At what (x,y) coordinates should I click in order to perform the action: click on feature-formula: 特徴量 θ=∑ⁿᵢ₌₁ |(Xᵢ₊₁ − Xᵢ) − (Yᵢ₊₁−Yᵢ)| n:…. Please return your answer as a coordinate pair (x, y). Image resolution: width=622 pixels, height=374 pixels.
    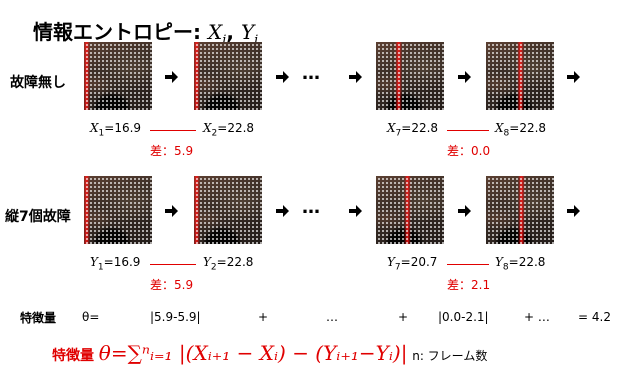
    Looking at the image, I should click on (269, 353).